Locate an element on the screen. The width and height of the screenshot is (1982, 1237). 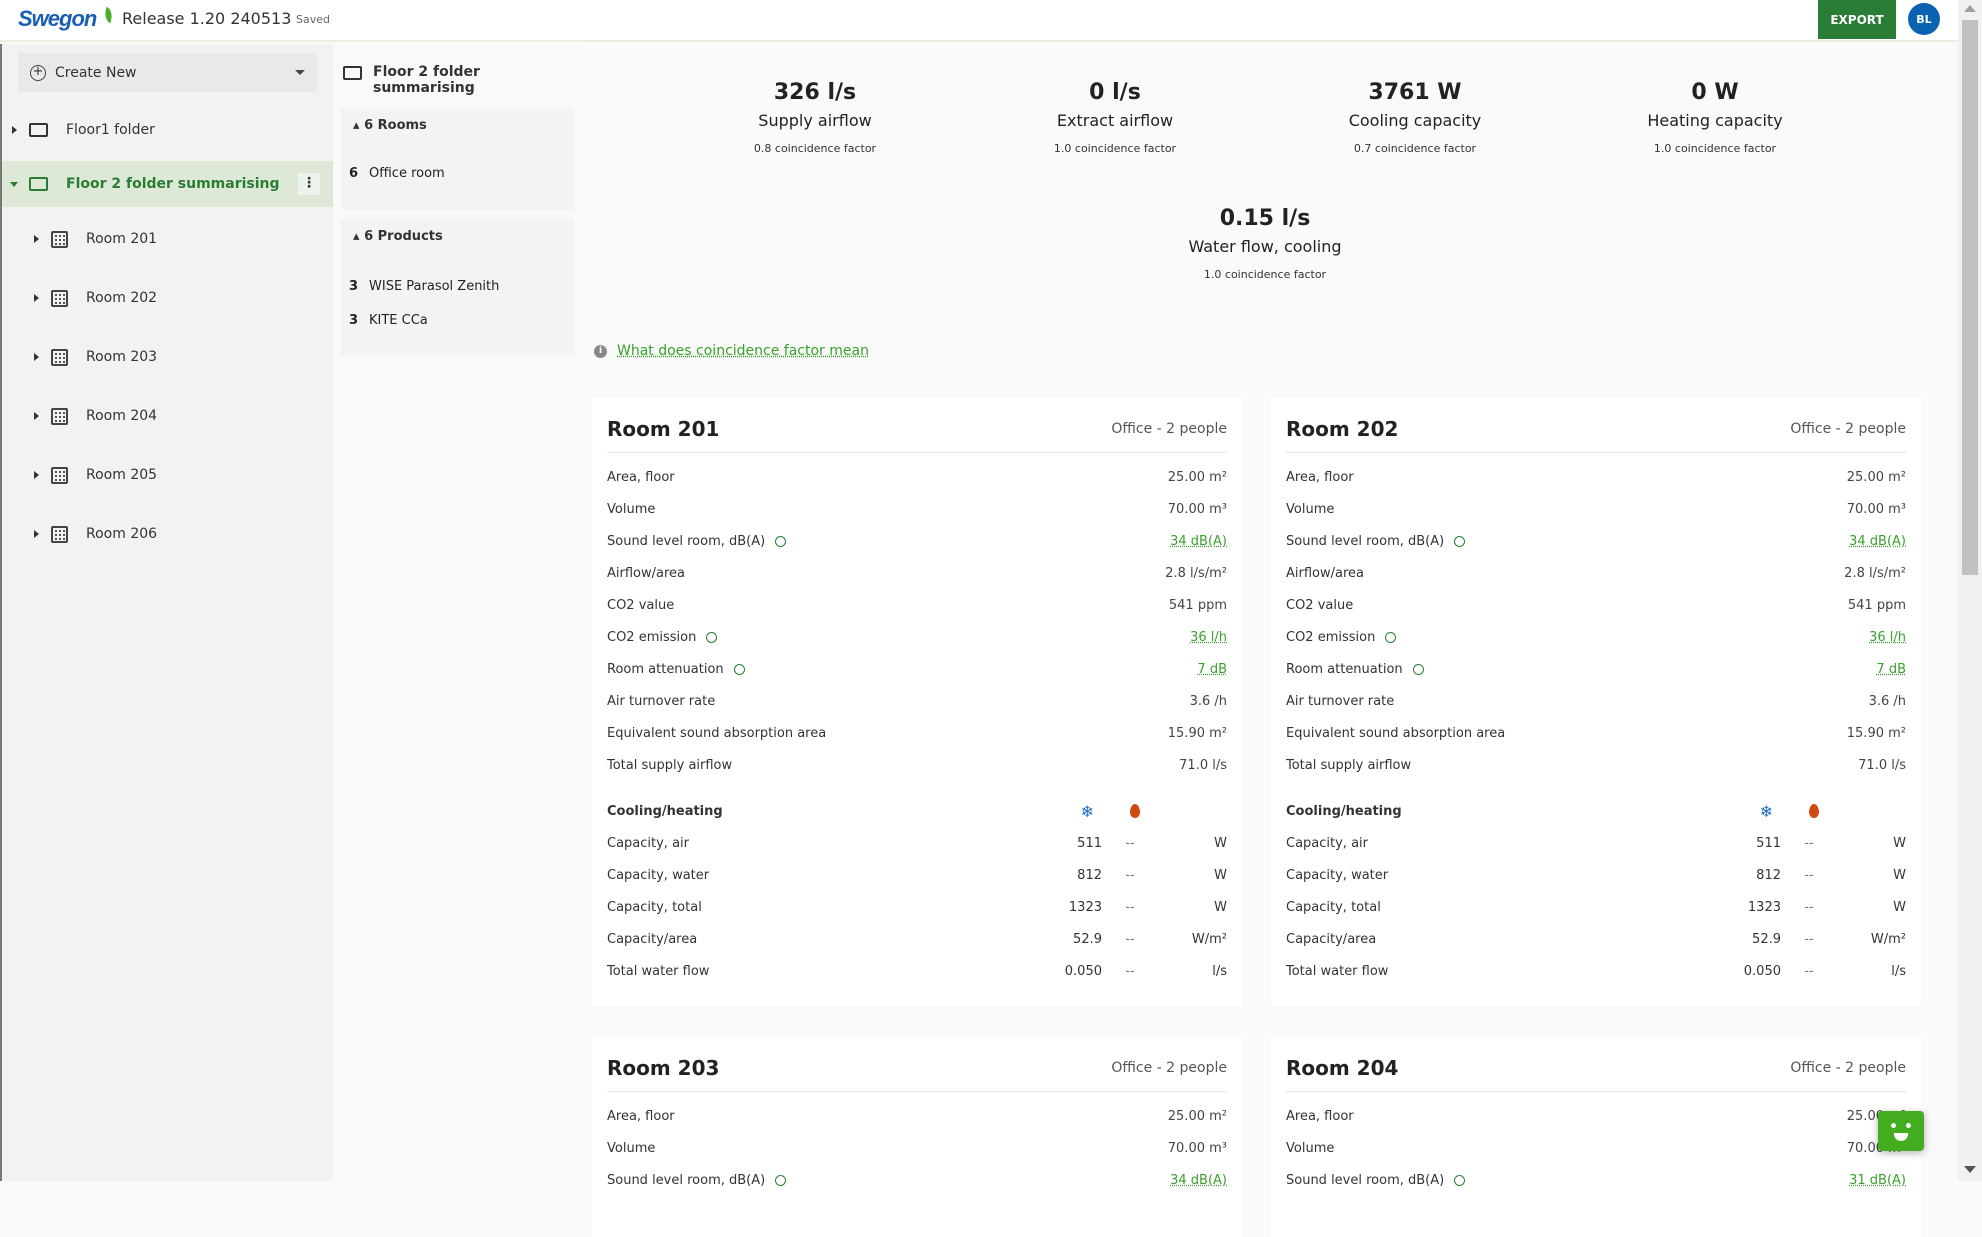
capacity-label: Capacity, water is located at coordinates (1337, 875).